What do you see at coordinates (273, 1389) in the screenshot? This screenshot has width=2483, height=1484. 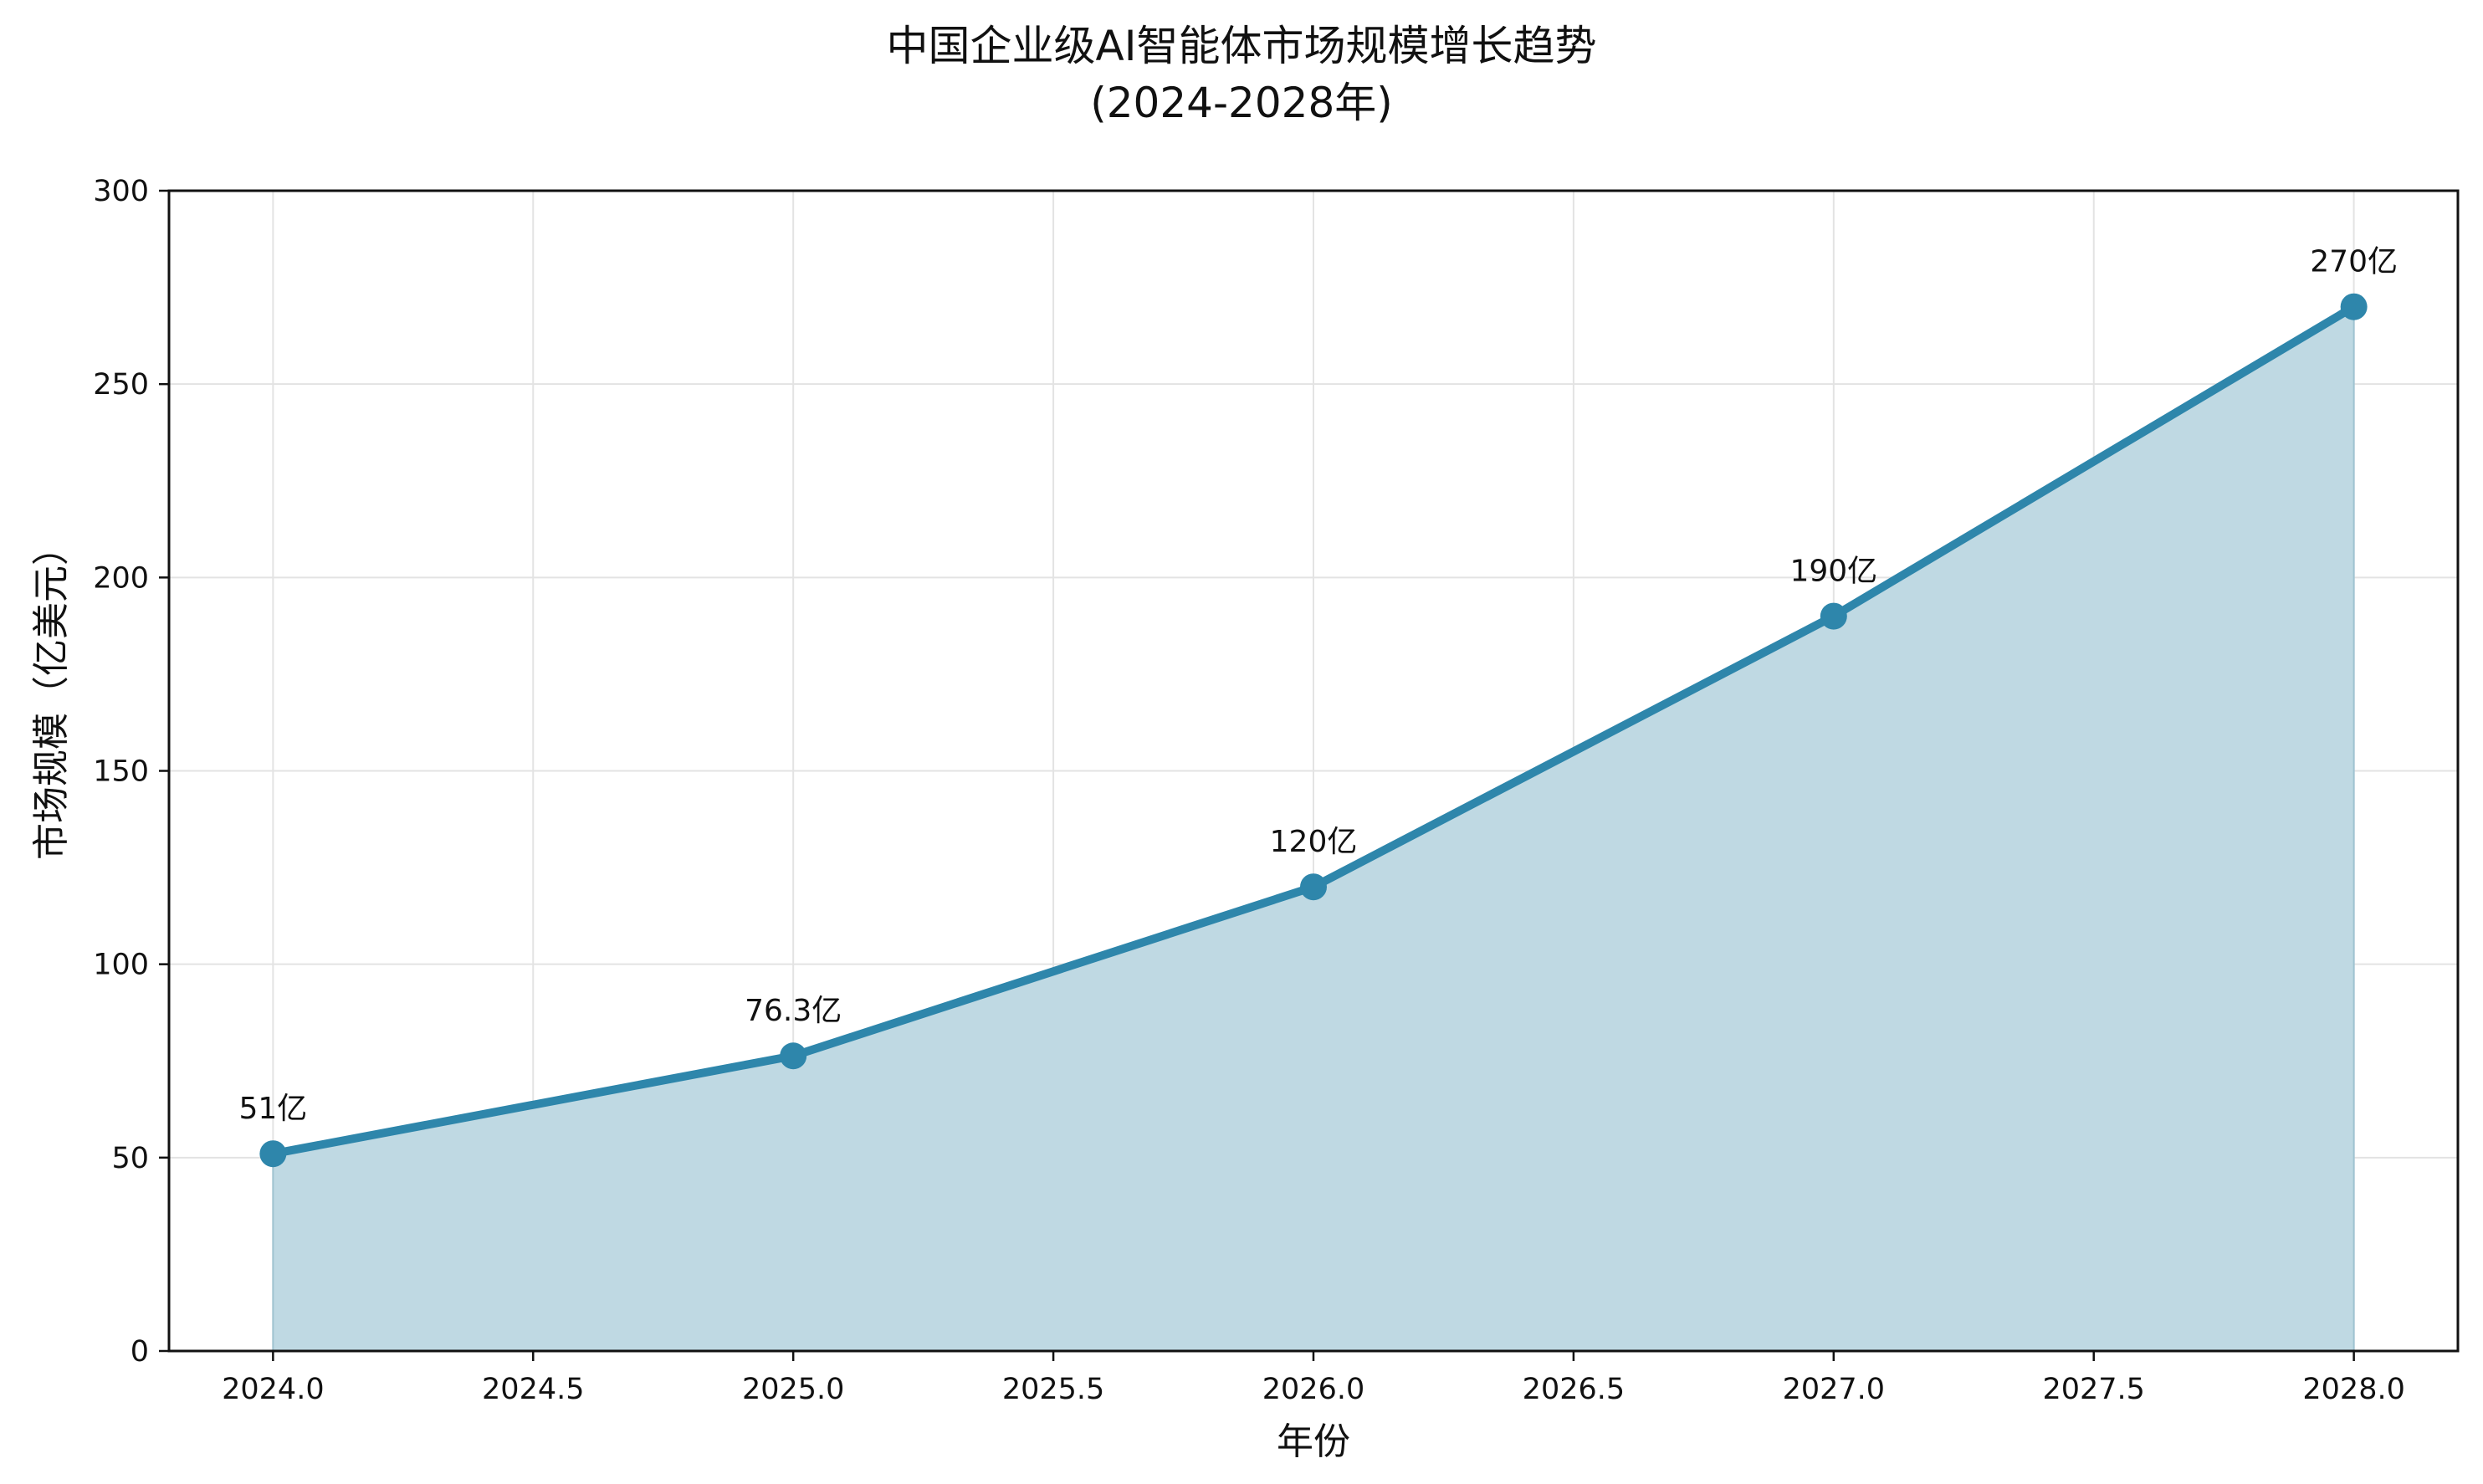 I see `x-tick-label: 2024.0` at bounding box center [273, 1389].